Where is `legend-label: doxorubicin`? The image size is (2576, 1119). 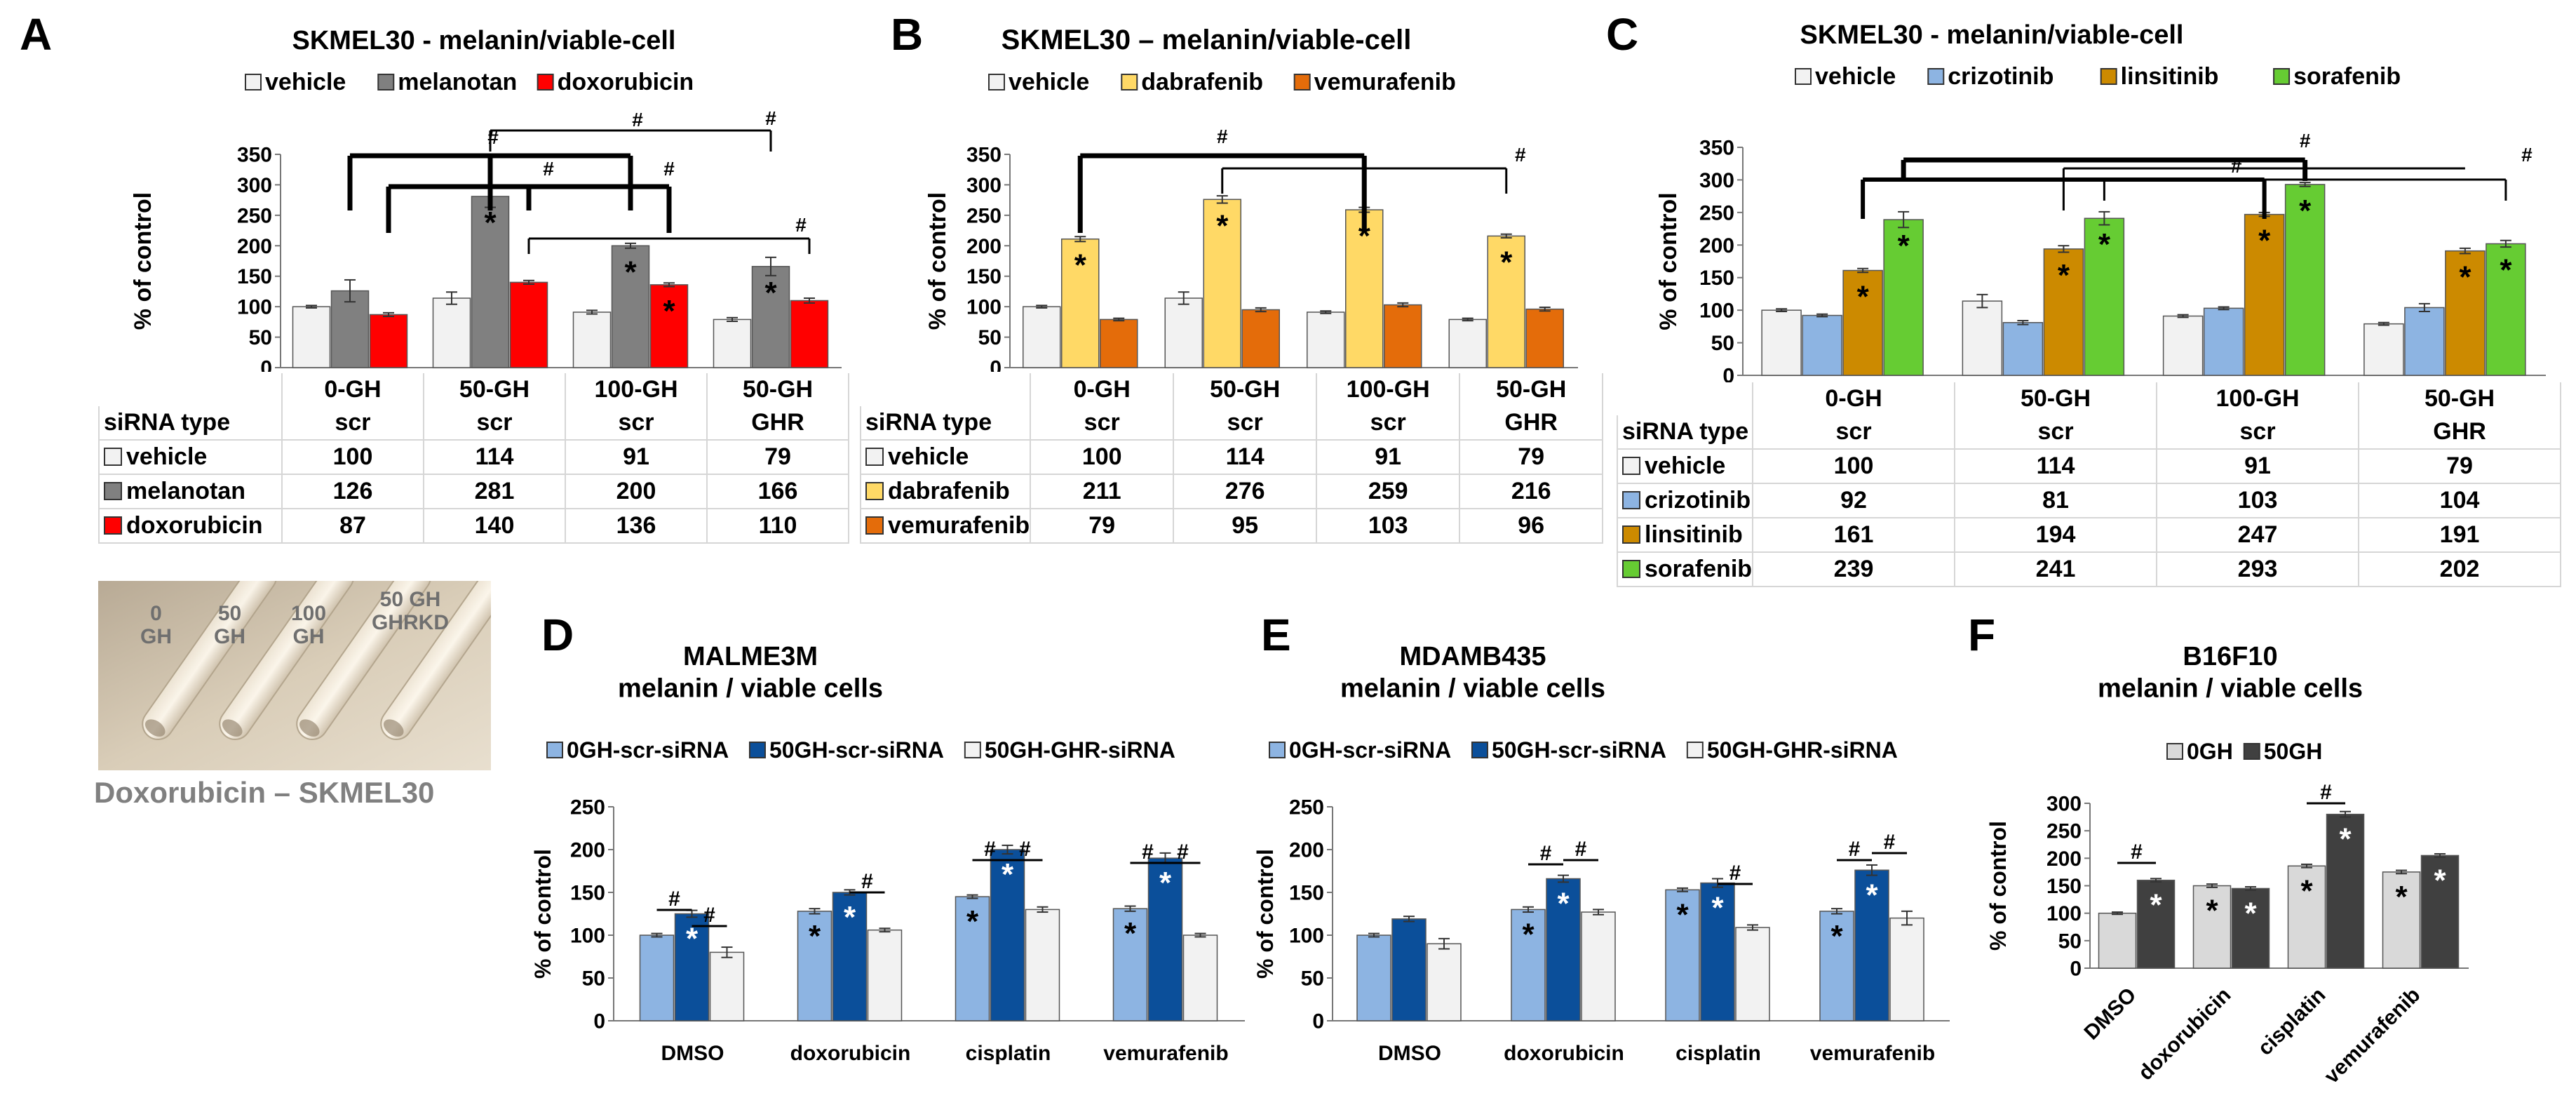
legend-label: doxorubicin is located at coordinates (626, 82).